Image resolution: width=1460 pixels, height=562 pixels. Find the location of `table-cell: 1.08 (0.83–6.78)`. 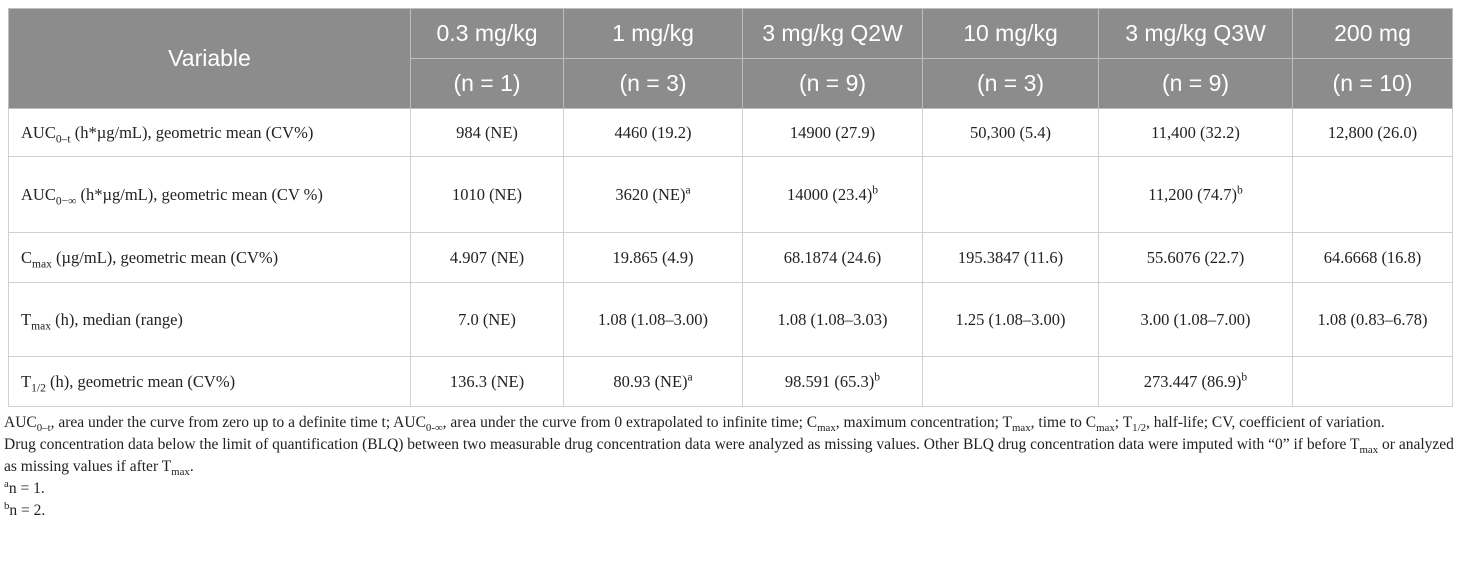

table-cell: 1.08 (0.83–6.78) is located at coordinates (1372, 319).